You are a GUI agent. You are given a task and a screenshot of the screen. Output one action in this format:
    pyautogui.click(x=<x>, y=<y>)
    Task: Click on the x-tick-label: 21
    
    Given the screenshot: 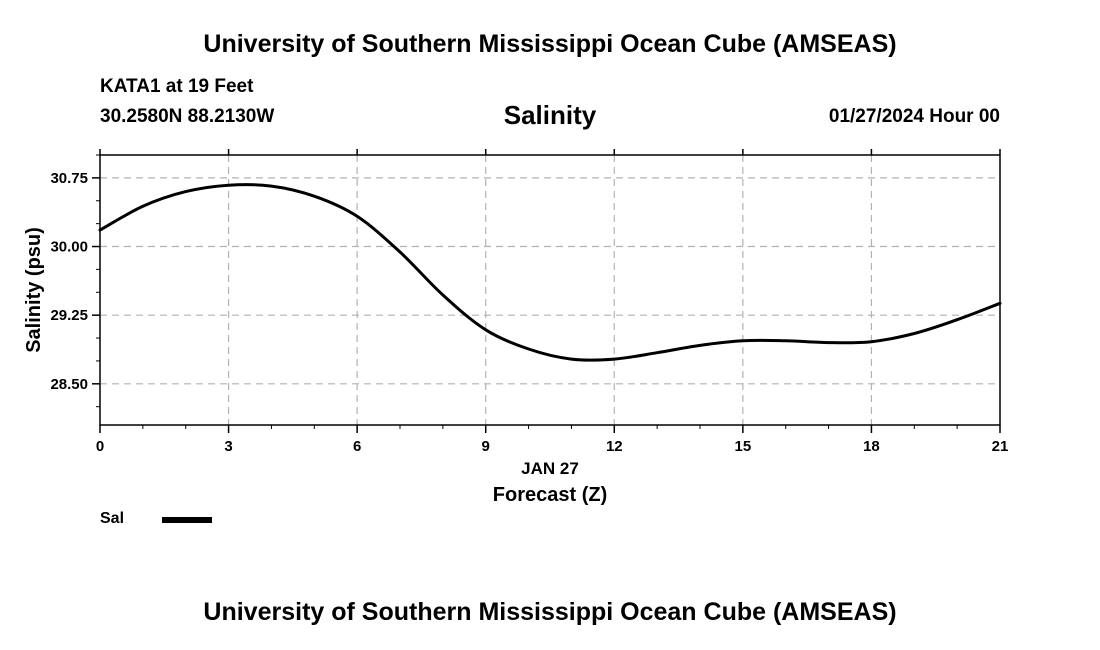 What is the action you would take?
    pyautogui.click(x=1000, y=446)
    